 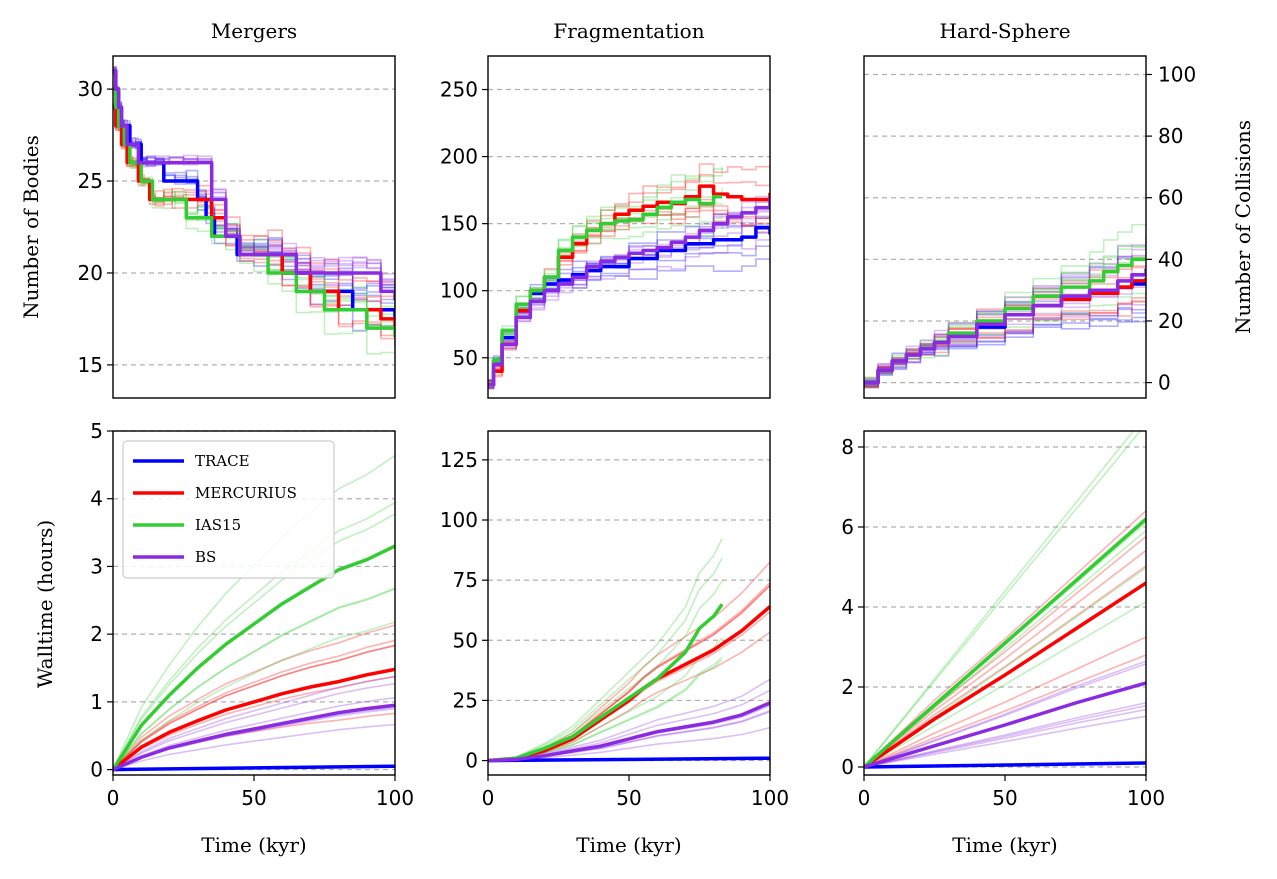 What do you see at coordinates (90, 365) in the screenshot?
I see `ytick-label-15: 15` at bounding box center [90, 365].